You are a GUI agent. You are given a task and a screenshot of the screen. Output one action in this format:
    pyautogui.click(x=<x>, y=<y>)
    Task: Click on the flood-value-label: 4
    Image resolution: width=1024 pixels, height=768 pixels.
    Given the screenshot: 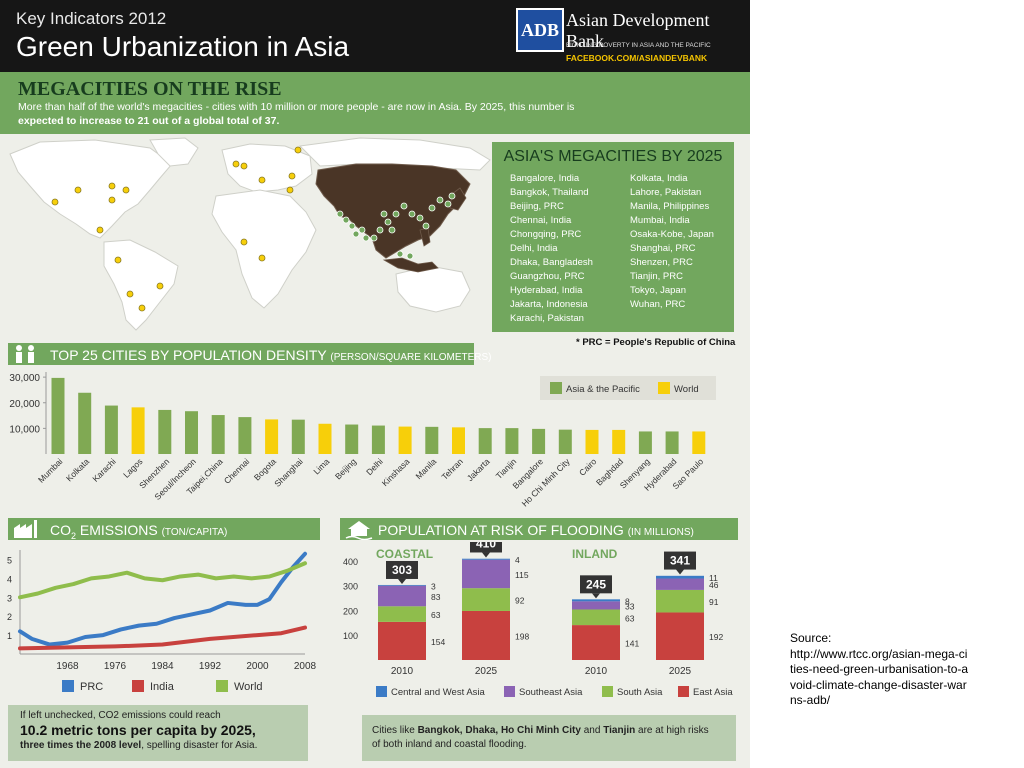 What is the action you would take?
    pyautogui.click(x=517, y=560)
    